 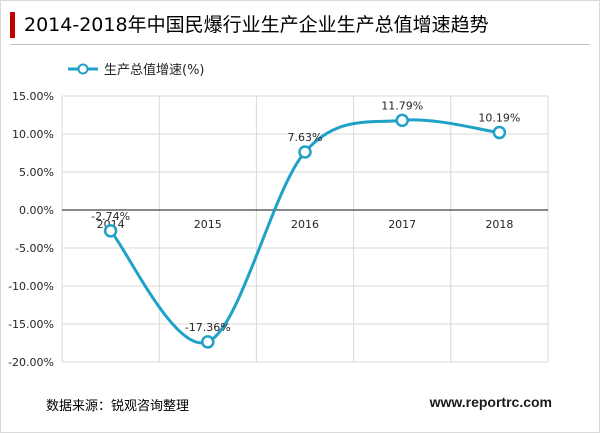 What do you see at coordinates (33, 134) in the screenshot?
I see `y-tick-label: 10.00%` at bounding box center [33, 134].